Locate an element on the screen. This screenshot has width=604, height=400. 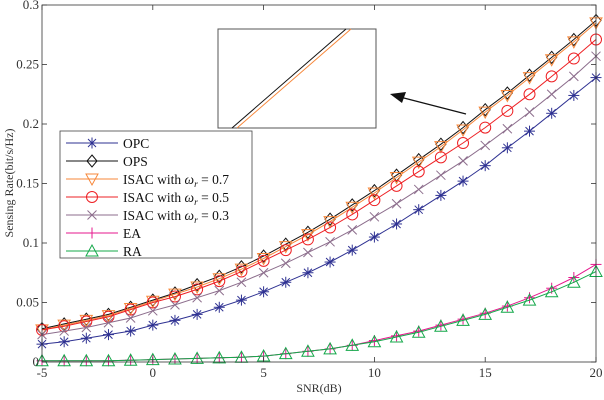
x-tick-label: 20 is located at coordinates (596, 372).